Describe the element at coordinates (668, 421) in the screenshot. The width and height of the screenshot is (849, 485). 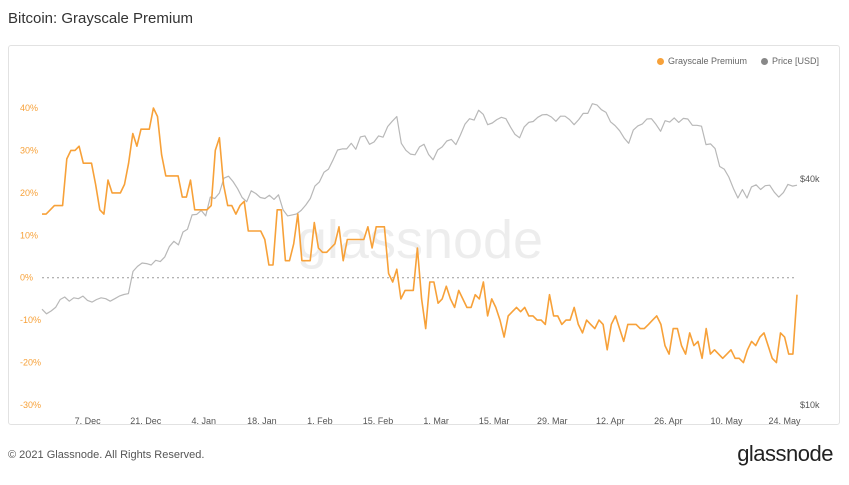
I see `x-tick-label: 26. Apr` at that location.